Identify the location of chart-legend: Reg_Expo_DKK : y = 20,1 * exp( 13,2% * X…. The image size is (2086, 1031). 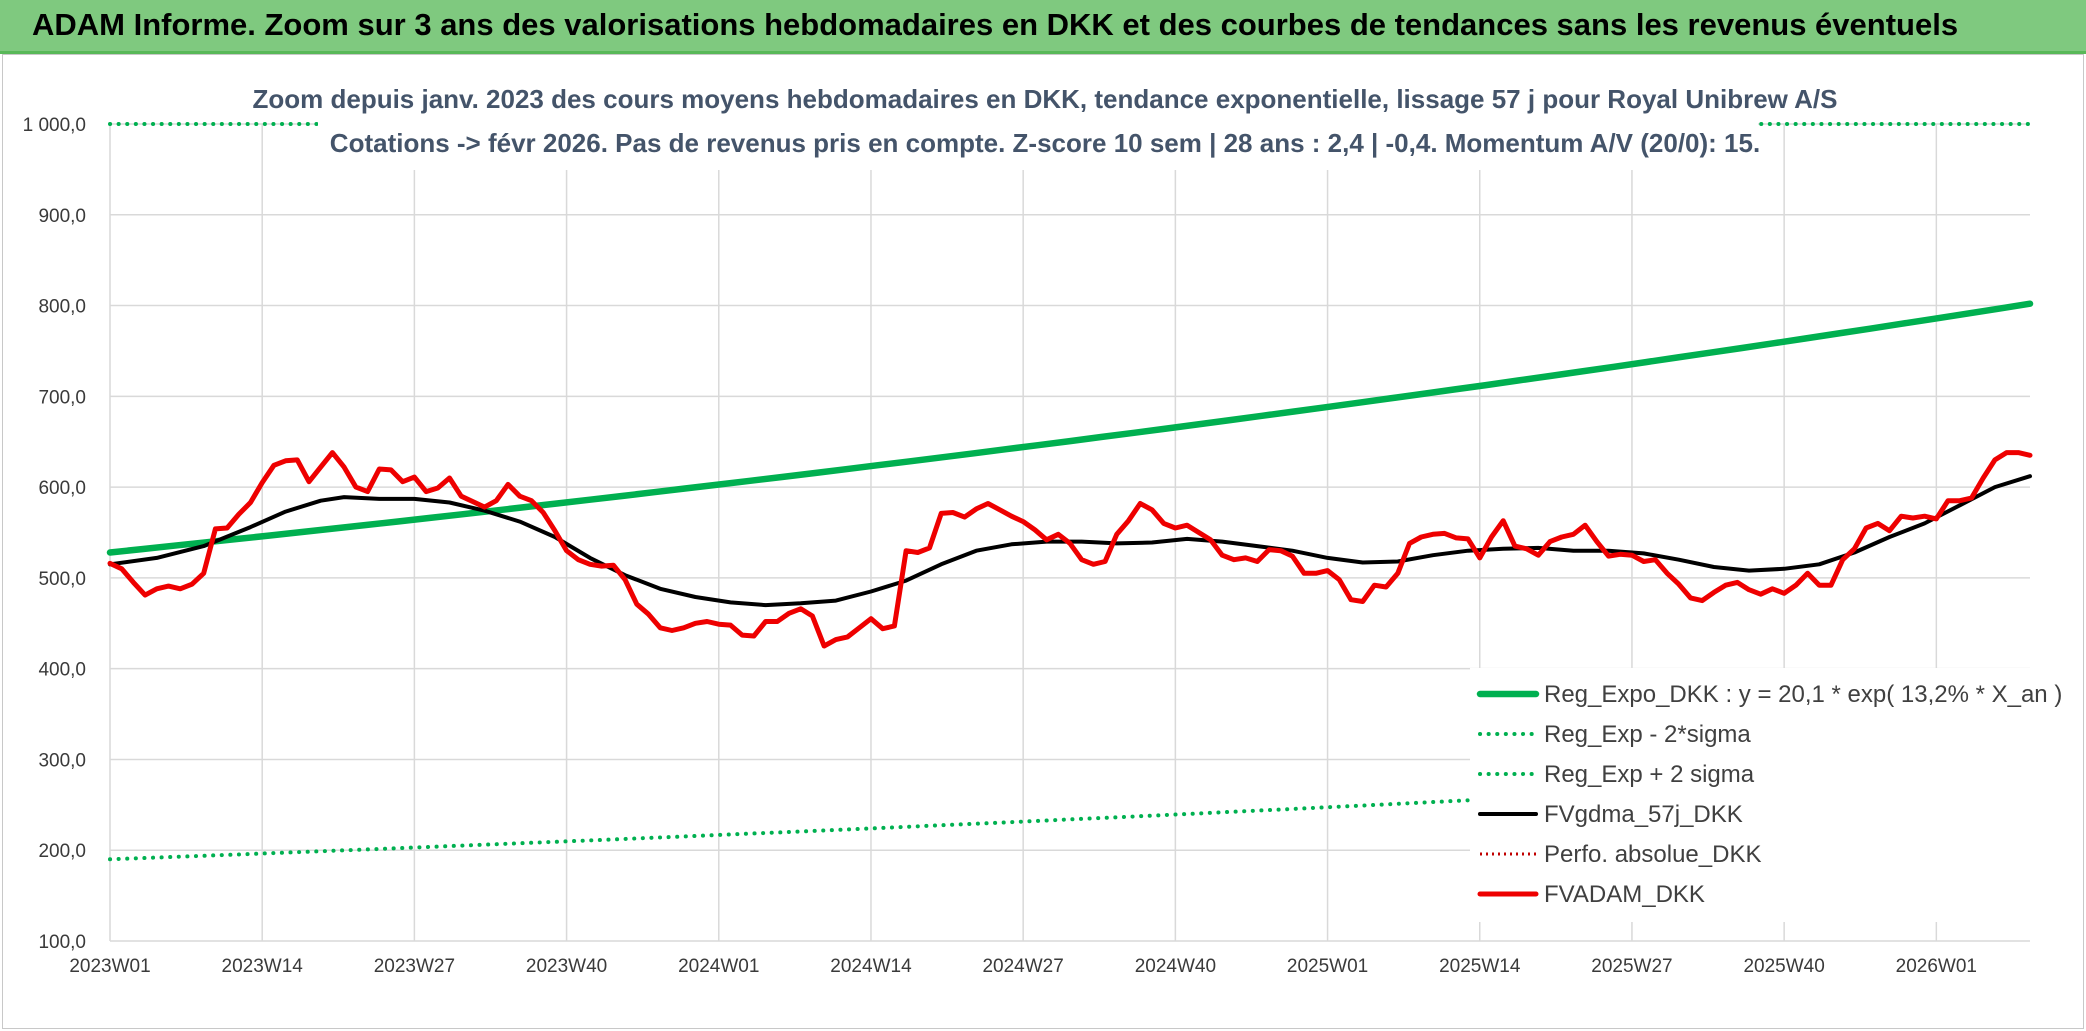
(1769, 794).